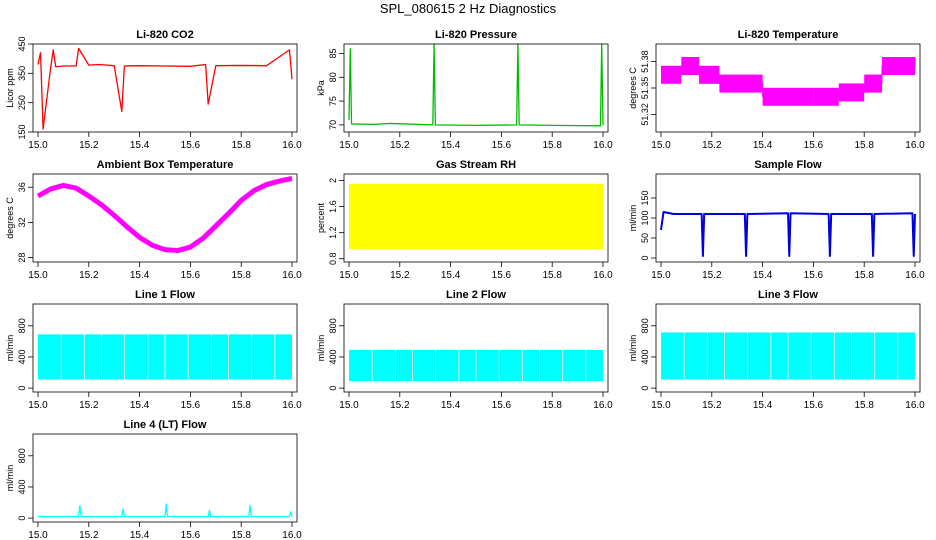 Image resolution: width=936 pixels, height=540 pixels. What do you see at coordinates (321, 217) in the screenshot?
I see `y-axis-label: percent` at bounding box center [321, 217].